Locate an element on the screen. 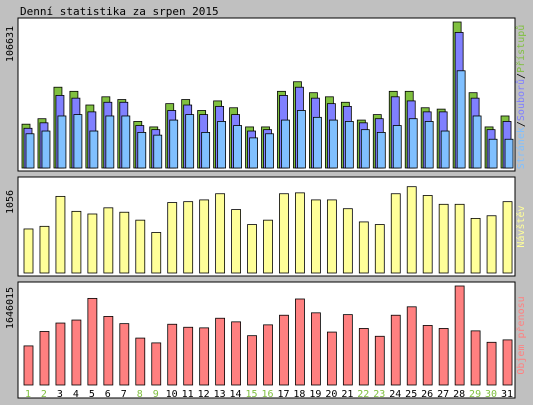 Image resolution: width=533 pixels, height=405 pixels. day-label: 16 is located at coordinates (267, 394).